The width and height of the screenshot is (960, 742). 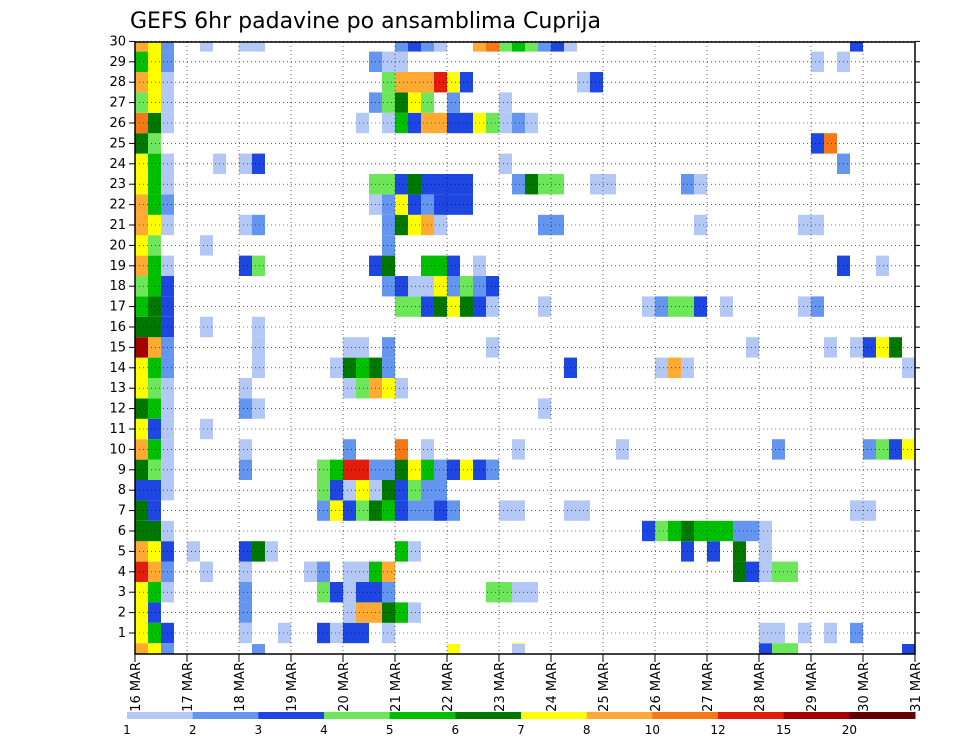 I want to click on y-tick-label: 14, so click(x=117, y=368).